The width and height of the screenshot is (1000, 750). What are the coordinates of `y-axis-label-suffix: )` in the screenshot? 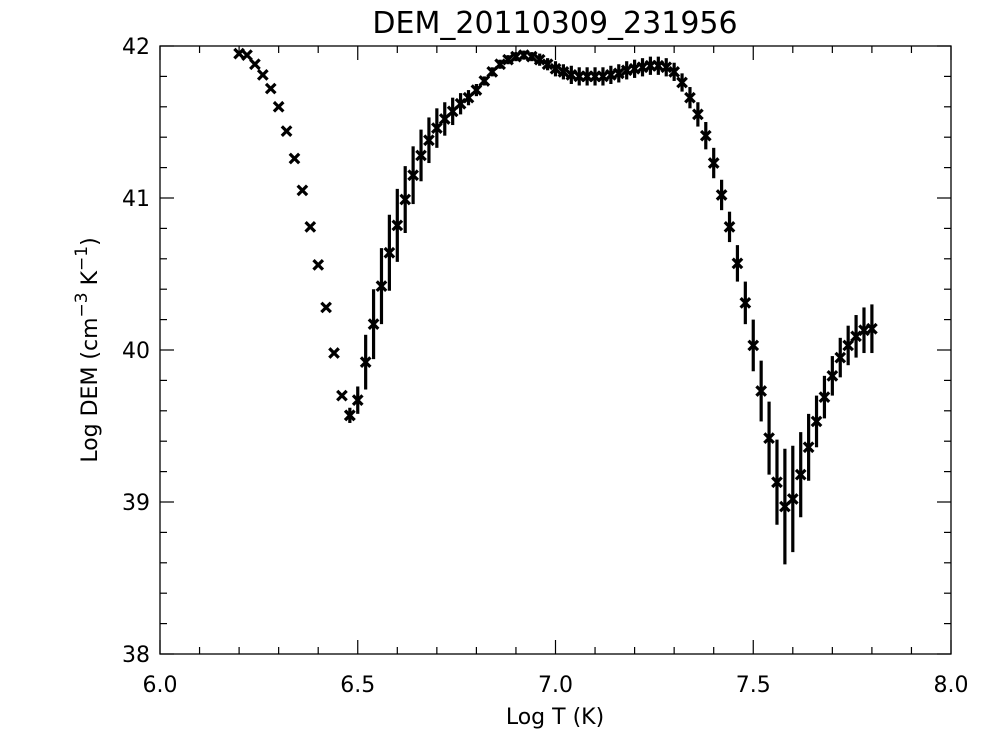 It's located at (90, 241).